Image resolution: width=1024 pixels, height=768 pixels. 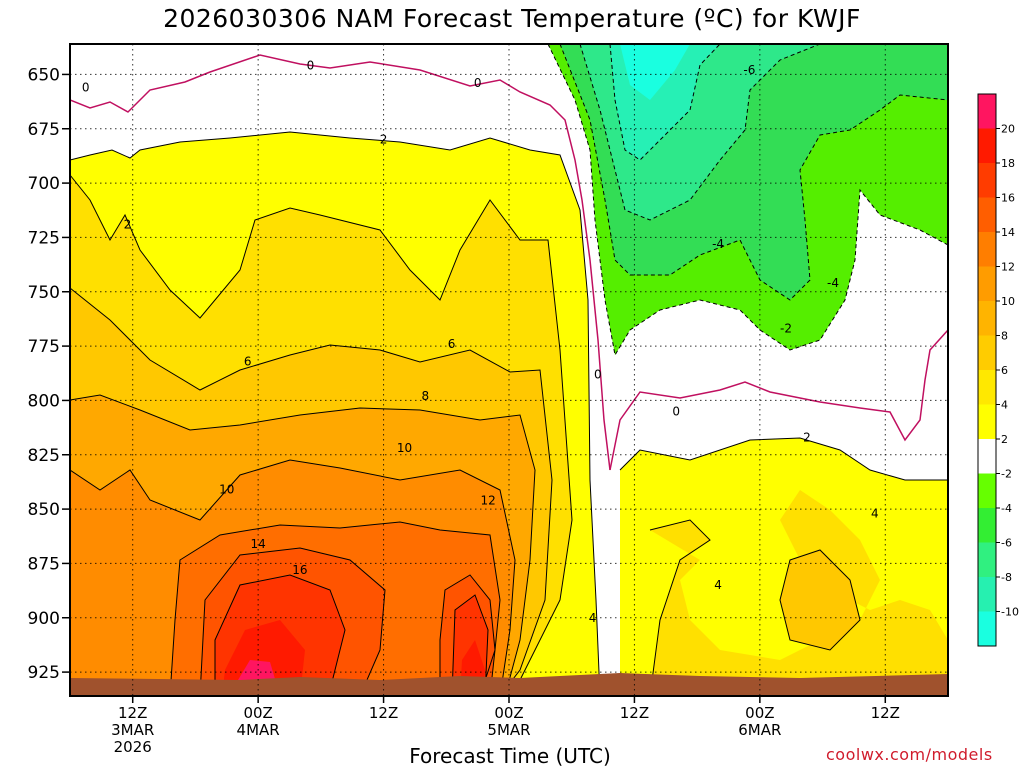 What do you see at coordinates (258, 544) in the screenshot?
I see `contour-label: 14` at bounding box center [258, 544].